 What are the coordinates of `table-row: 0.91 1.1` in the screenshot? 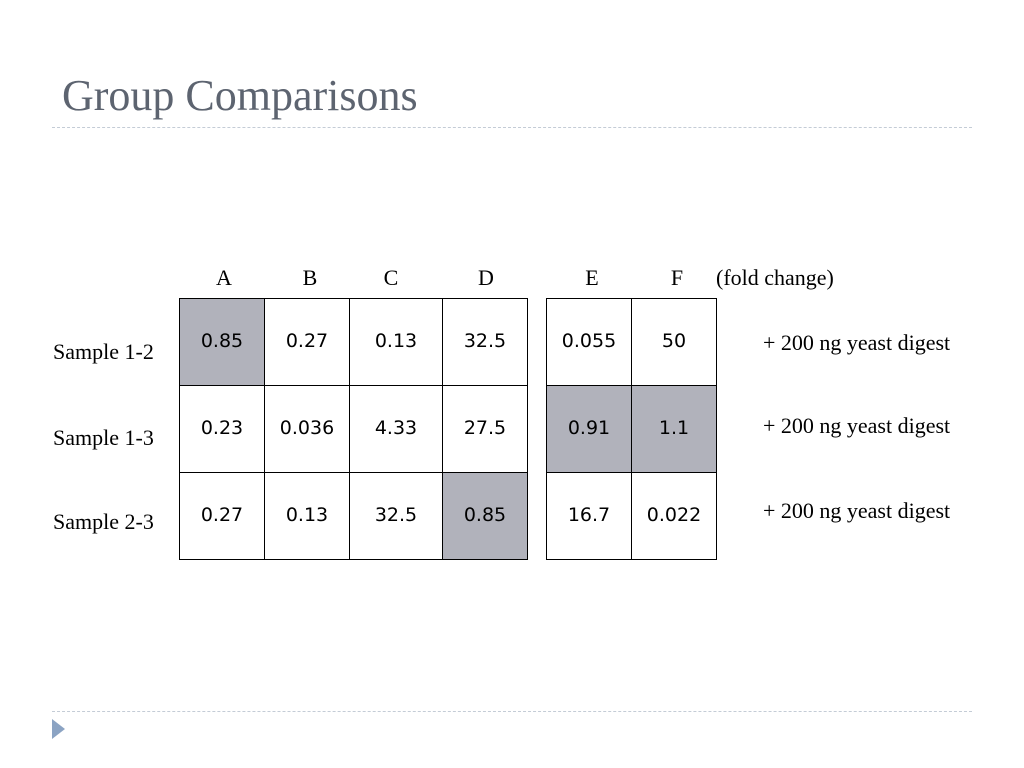 It's located at (631, 429).